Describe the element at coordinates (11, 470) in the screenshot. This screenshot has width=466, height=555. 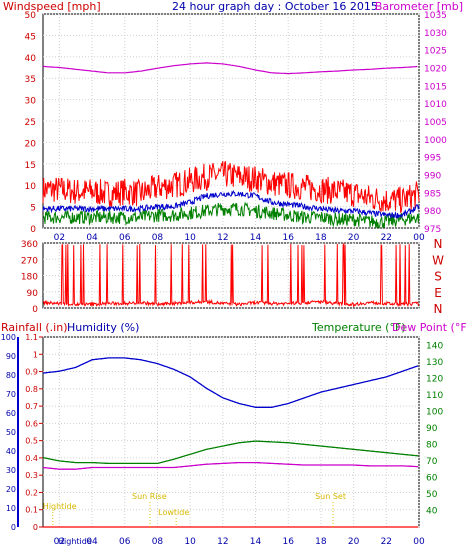
I see `y-tick-label-humidity: 30` at that location.